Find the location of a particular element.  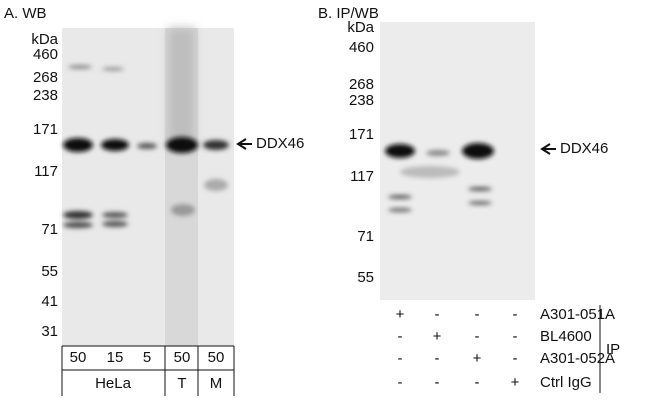

antibody-label: A301-052A is located at coordinates (577, 358).